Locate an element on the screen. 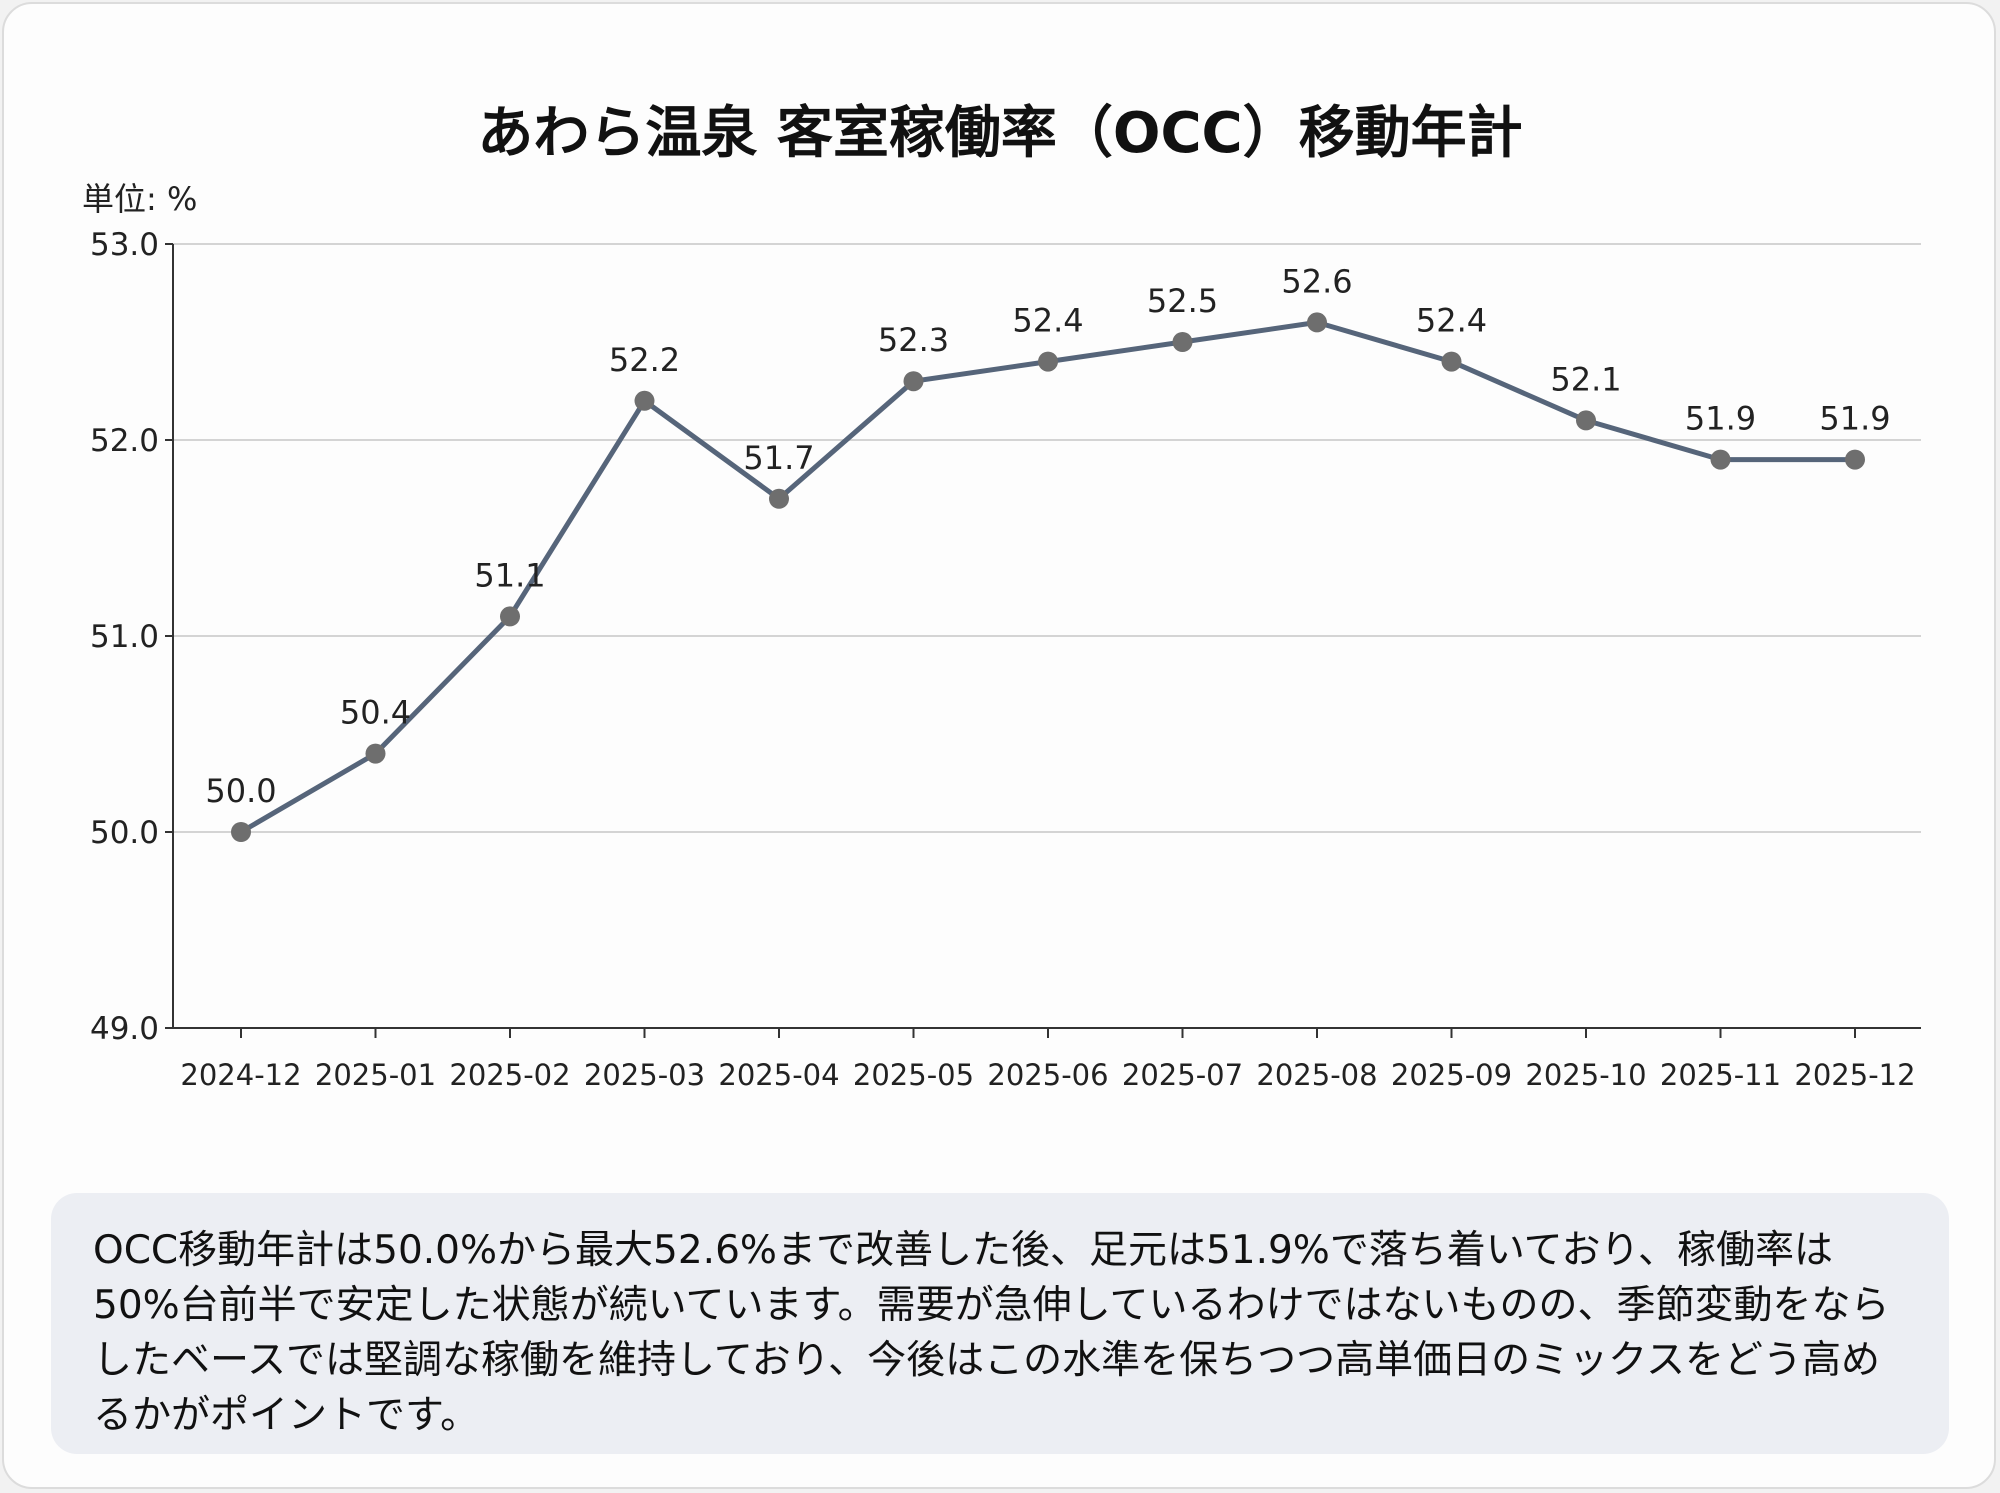 This screenshot has width=2000, height=1493. x-tick-label: 2025-07 is located at coordinates (1182, 1075).